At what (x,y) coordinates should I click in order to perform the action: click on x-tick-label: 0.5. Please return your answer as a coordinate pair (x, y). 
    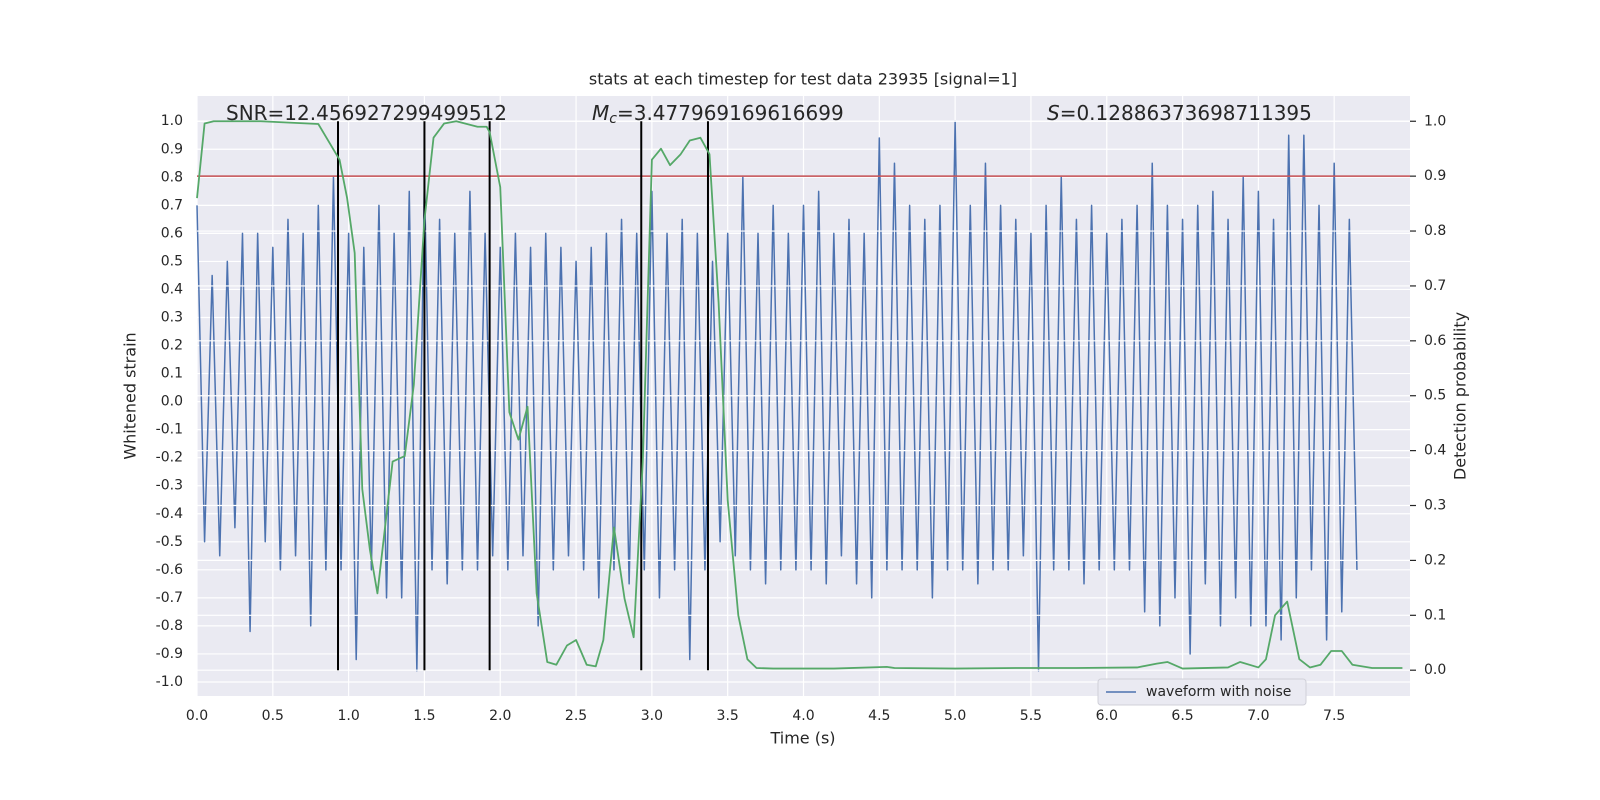
    Looking at the image, I should click on (273, 716).